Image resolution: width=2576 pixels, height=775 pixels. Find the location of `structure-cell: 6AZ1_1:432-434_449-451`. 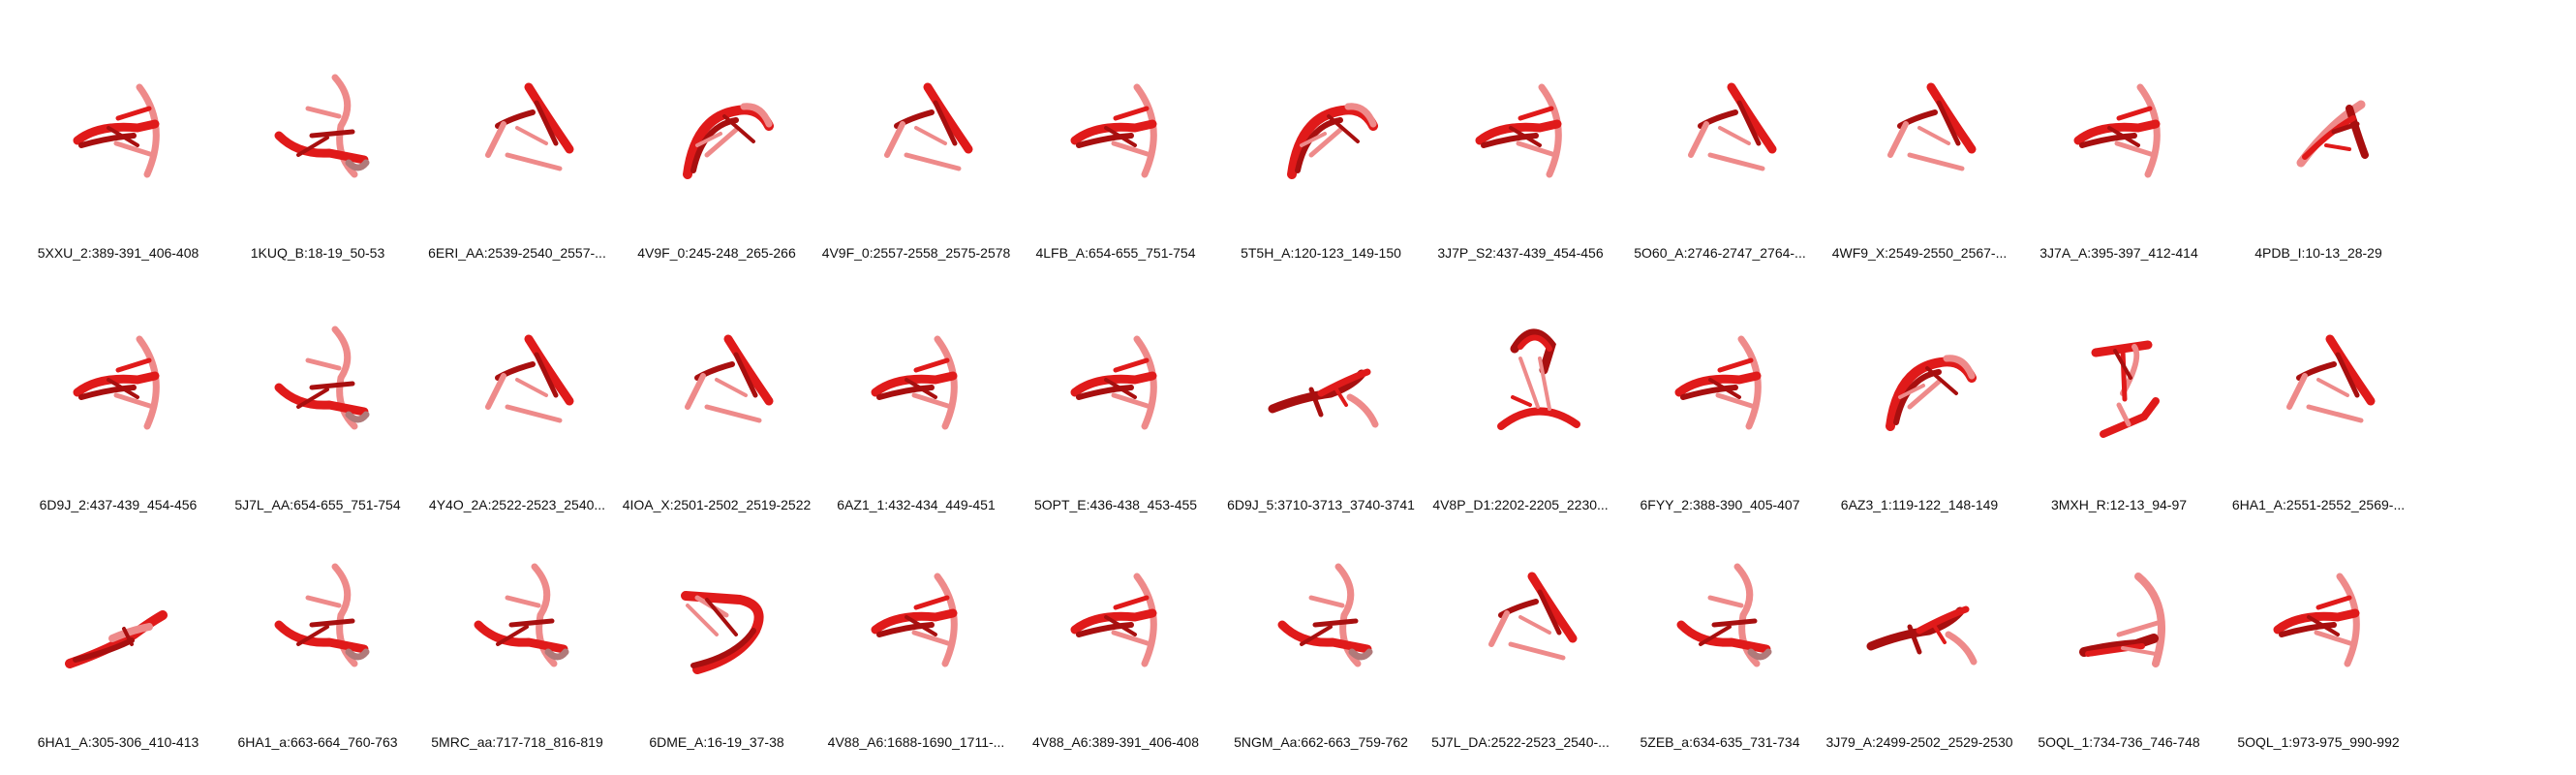

structure-cell: 6AZ1_1:432-434_449-451 is located at coordinates (916, 407).